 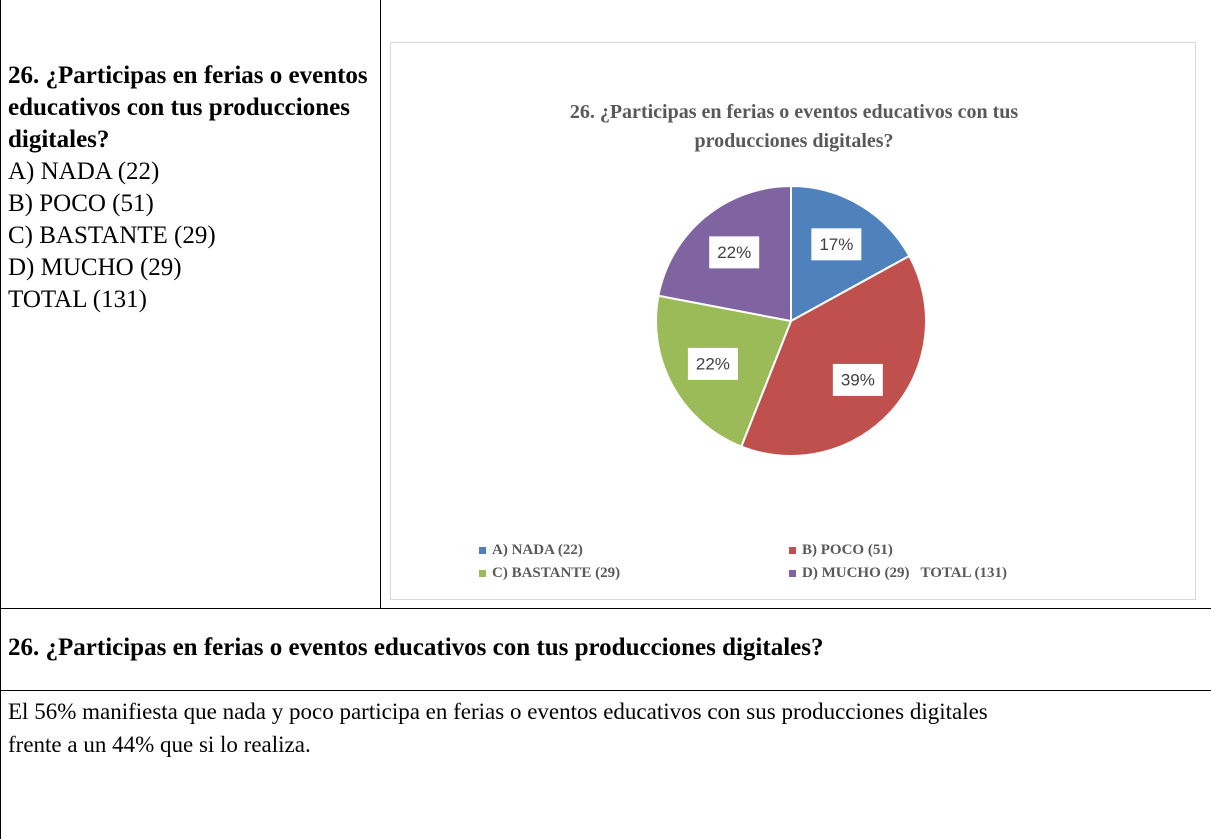 What do you see at coordinates (84, 171) in the screenshot?
I see `option: A) NADA (22)` at bounding box center [84, 171].